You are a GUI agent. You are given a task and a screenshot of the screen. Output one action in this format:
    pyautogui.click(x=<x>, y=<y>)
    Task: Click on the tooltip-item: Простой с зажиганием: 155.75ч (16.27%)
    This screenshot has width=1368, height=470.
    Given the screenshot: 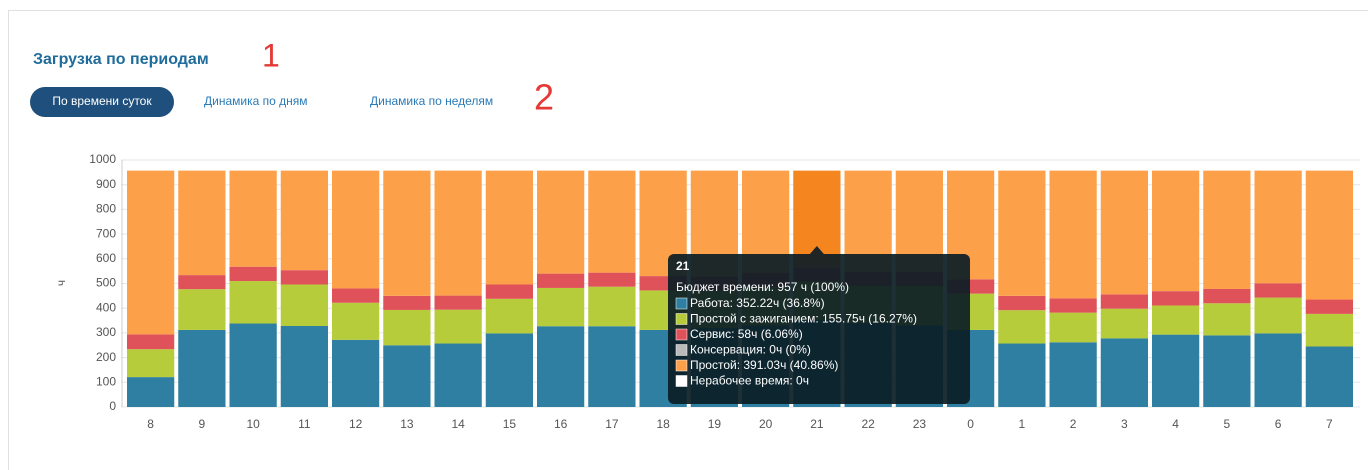 What is the action you would take?
    pyautogui.click(x=803, y=319)
    